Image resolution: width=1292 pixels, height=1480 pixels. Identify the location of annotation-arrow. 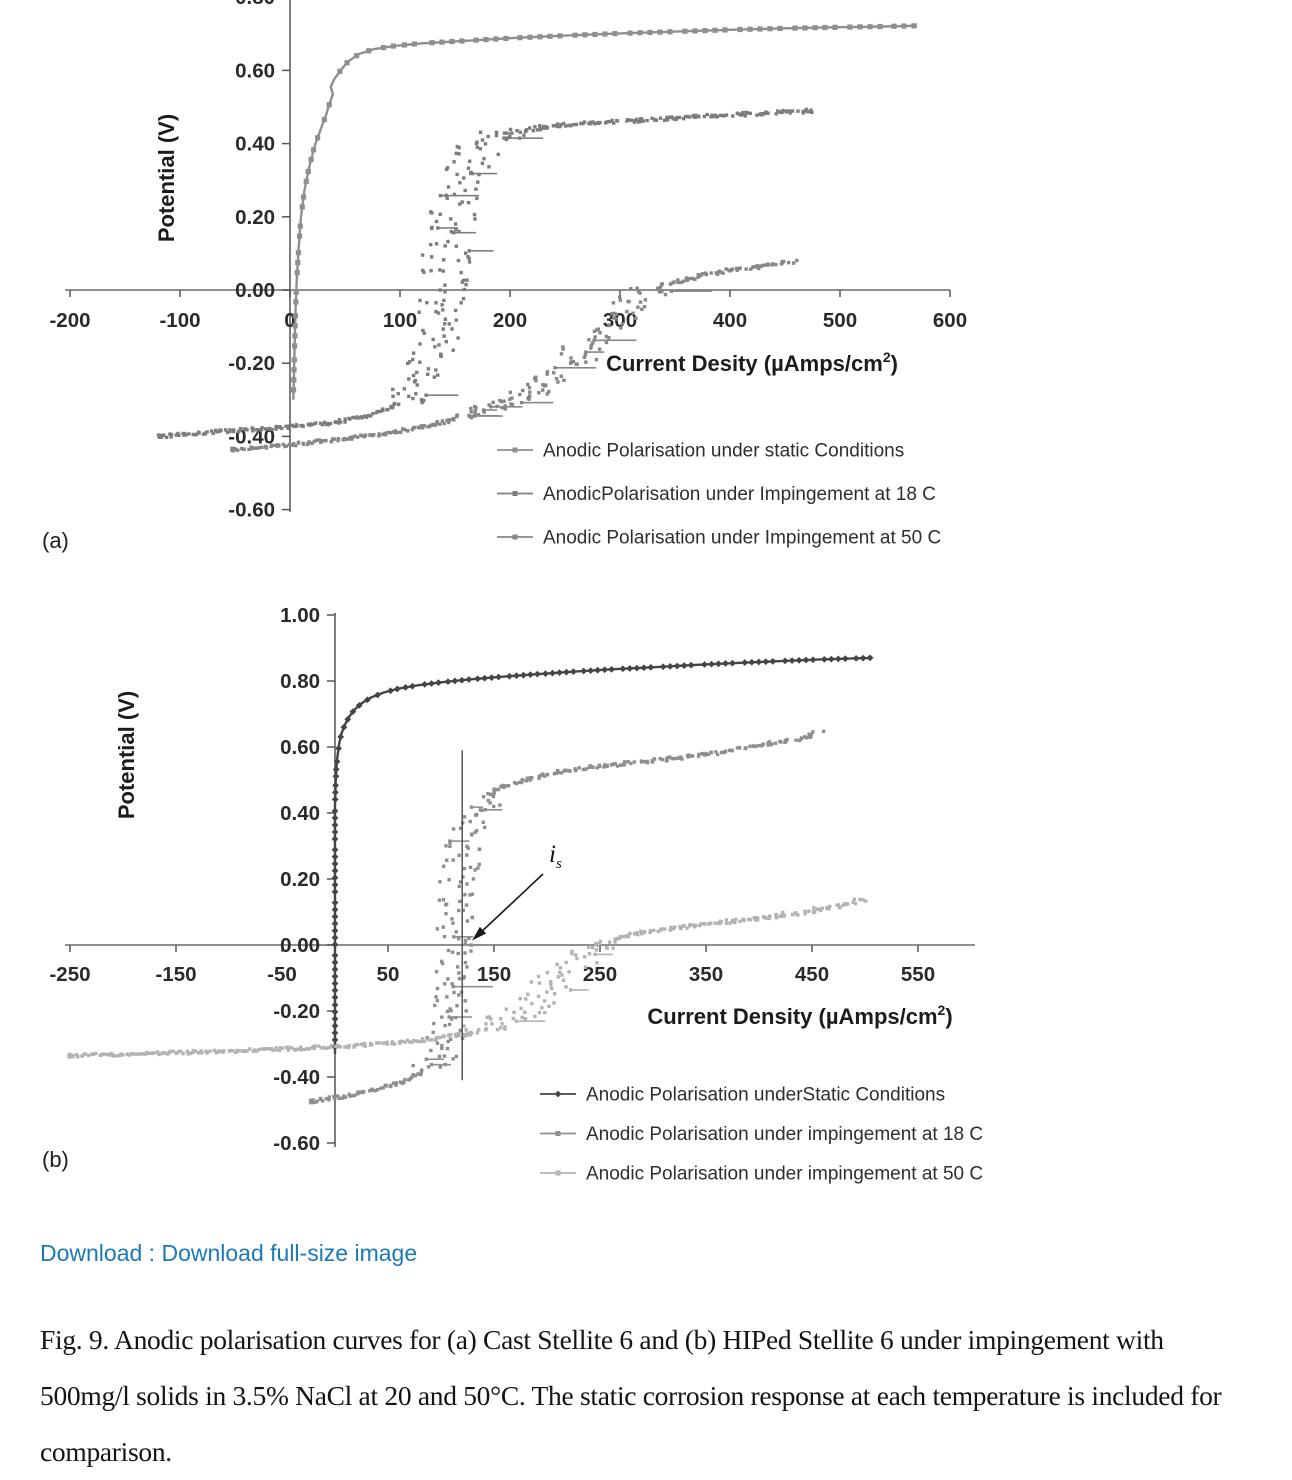
(510, 904).